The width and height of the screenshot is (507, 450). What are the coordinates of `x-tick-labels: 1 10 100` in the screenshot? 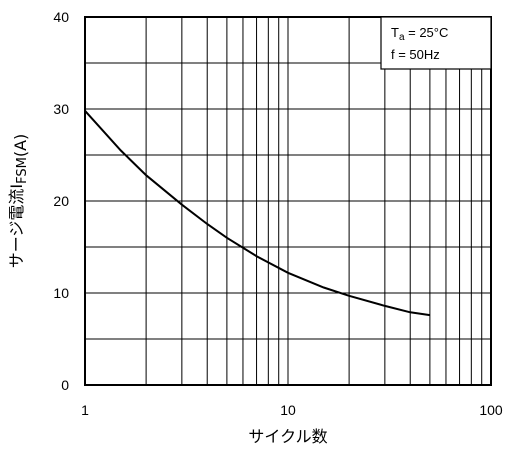 It's located at (292, 410).